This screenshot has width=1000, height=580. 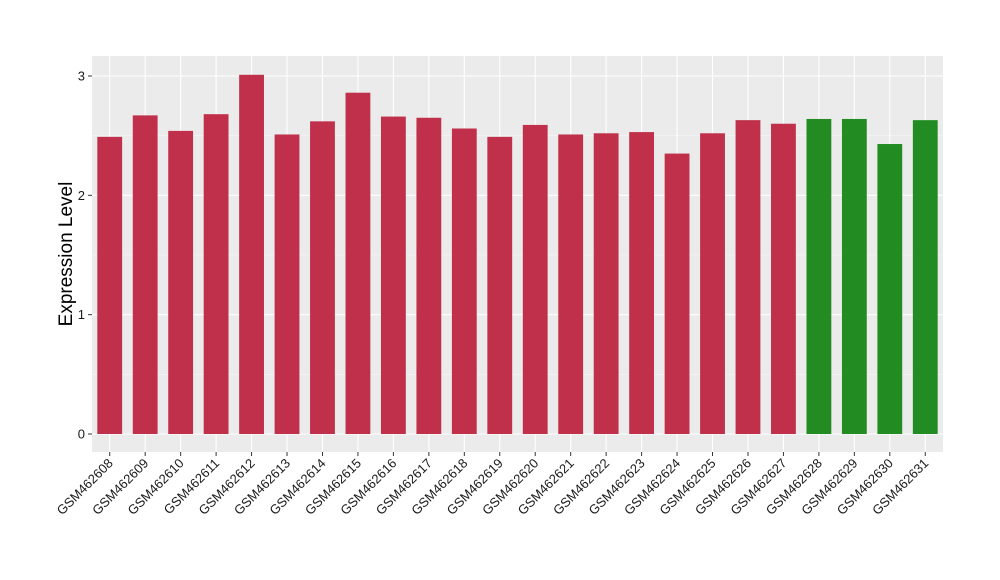 What do you see at coordinates (358, 263) in the screenshot?
I see `bar-GSM462615` at bounding box center [358, 263].